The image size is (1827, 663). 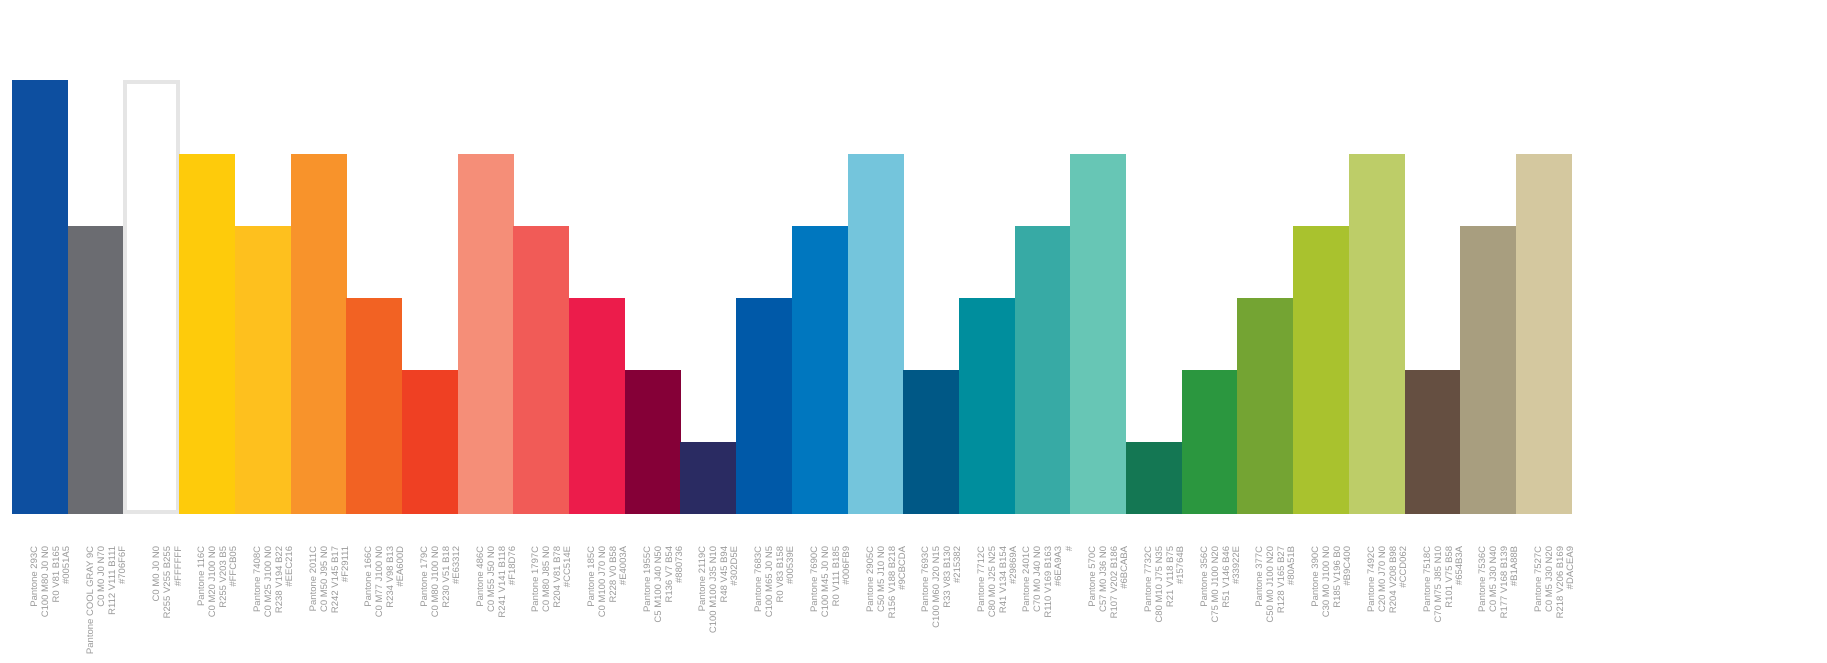 What do you see at coordinates (992, 582) in the screenshot?
I see `swatch-label-line: C80 M0 J25 N25` at bounding box center [992, 582].